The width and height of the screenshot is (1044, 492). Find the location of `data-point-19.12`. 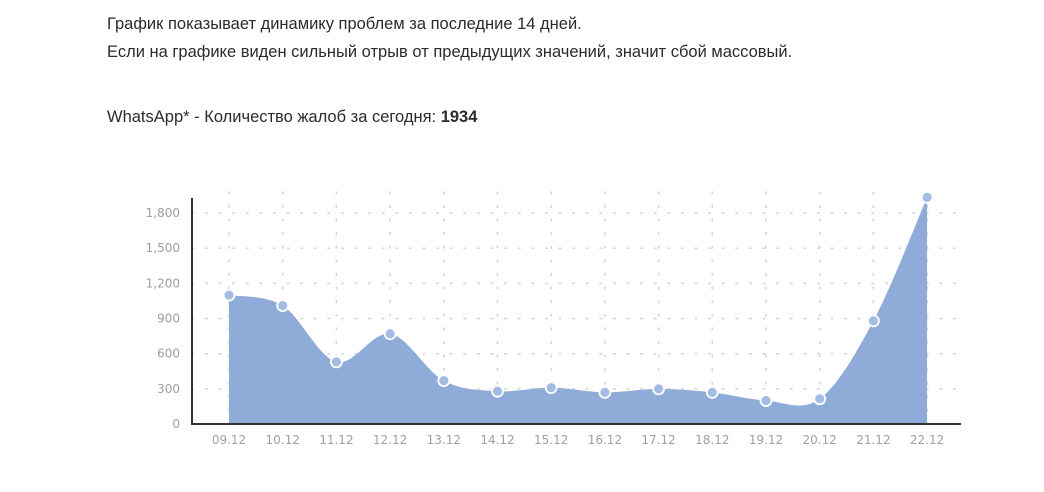

data-point-19.12 is located at coordinates (766, 400).